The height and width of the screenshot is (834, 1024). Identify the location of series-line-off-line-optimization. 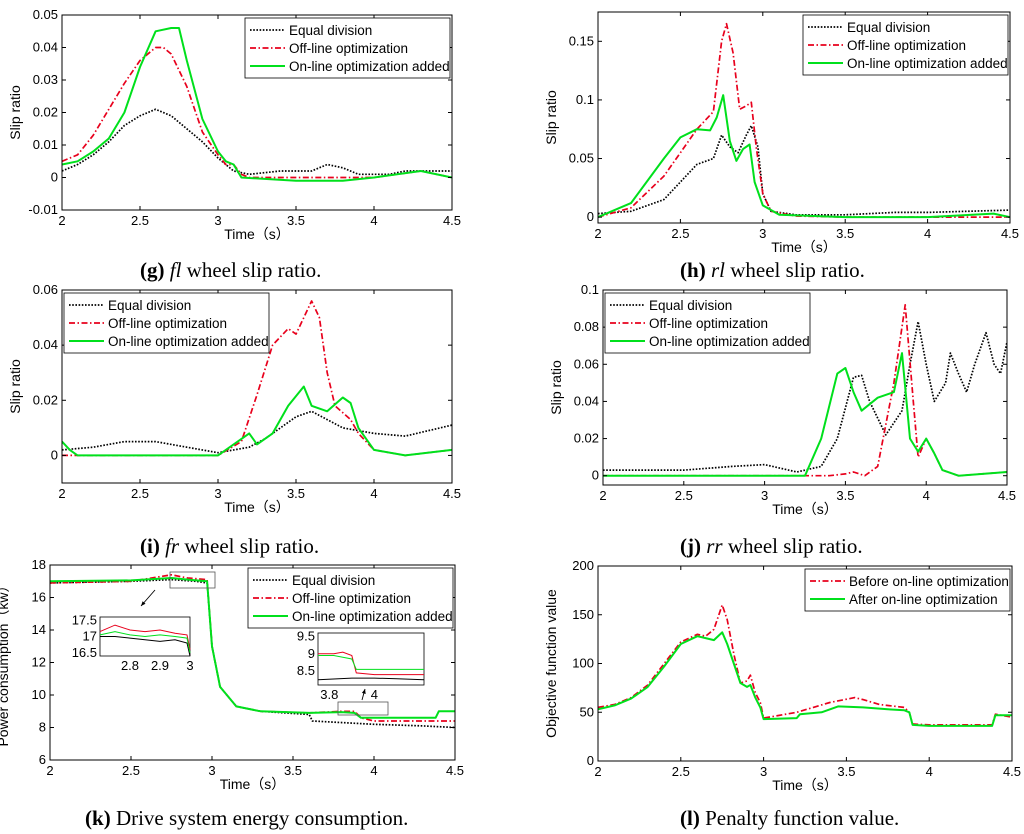
(257, 112).